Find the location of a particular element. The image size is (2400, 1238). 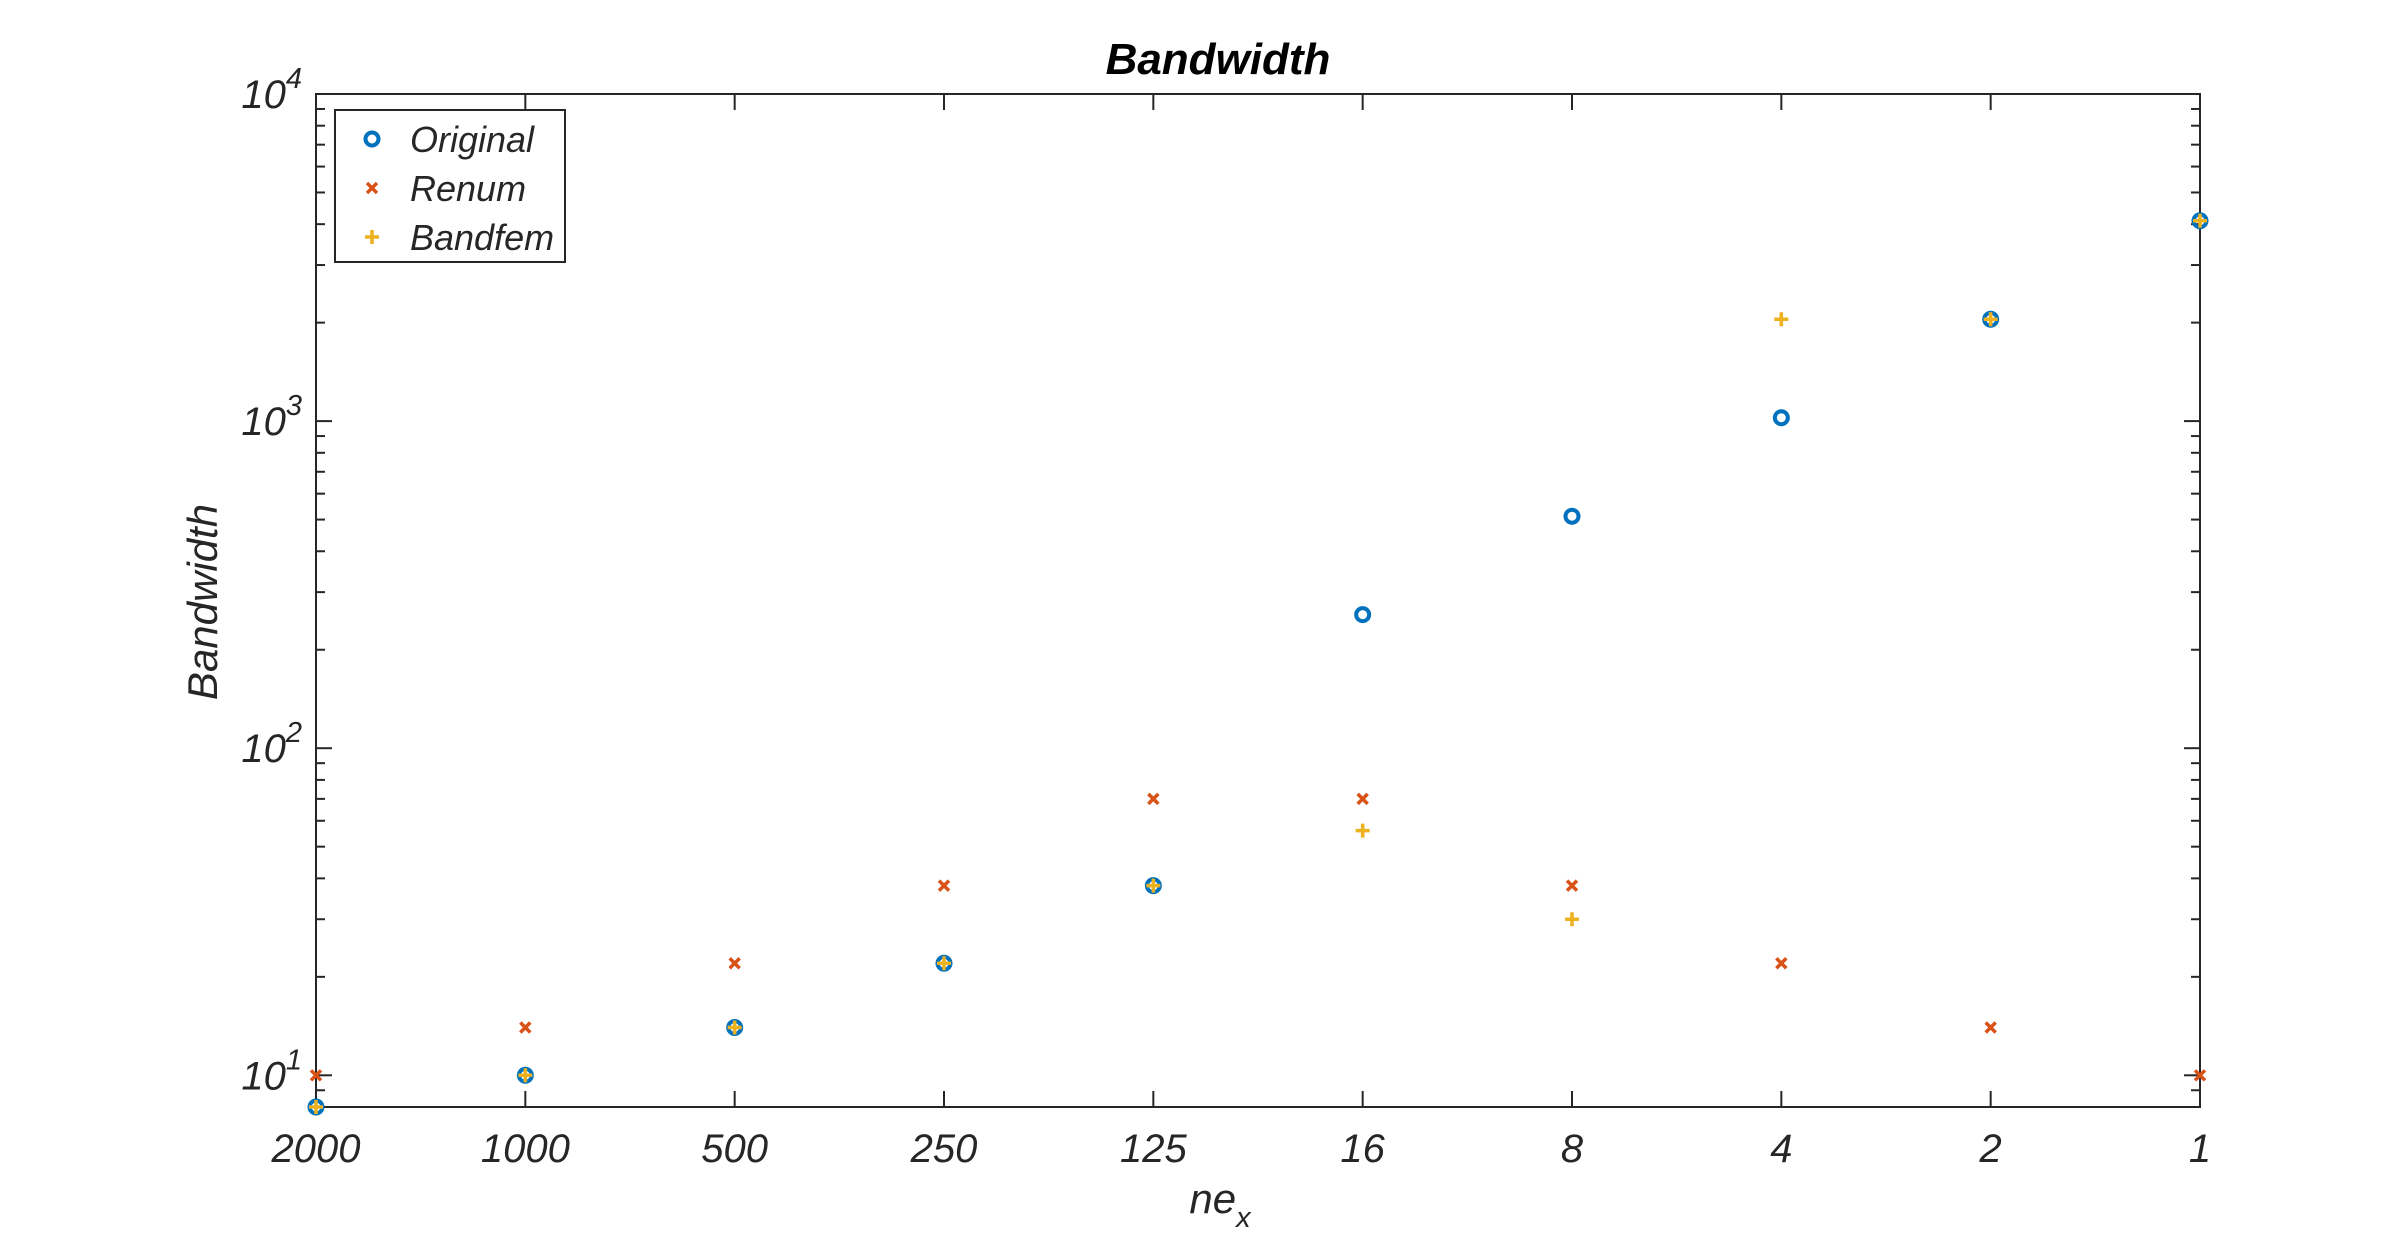

x-tick-label: 500 is located at coordinates (734, 1149).